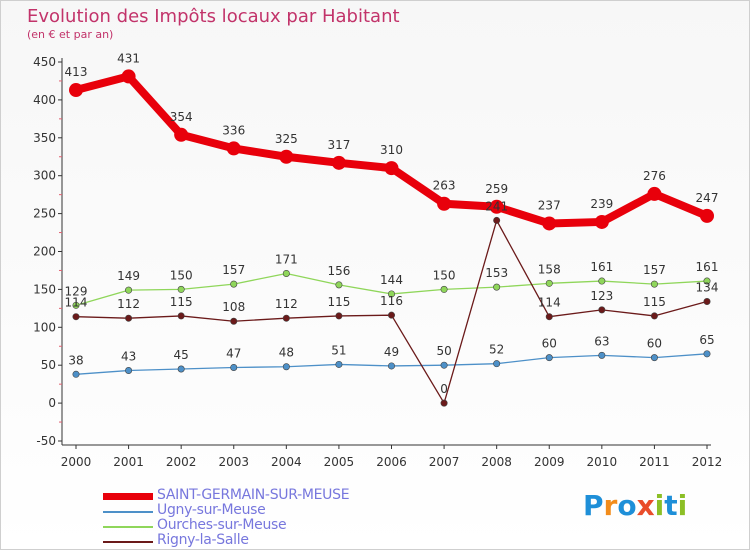 This screenshot has height=550, width=750. What do you see at coordinates (627, 505) in the screenshot?
I see `logo-letter: o` at bounding box center [627, 505].